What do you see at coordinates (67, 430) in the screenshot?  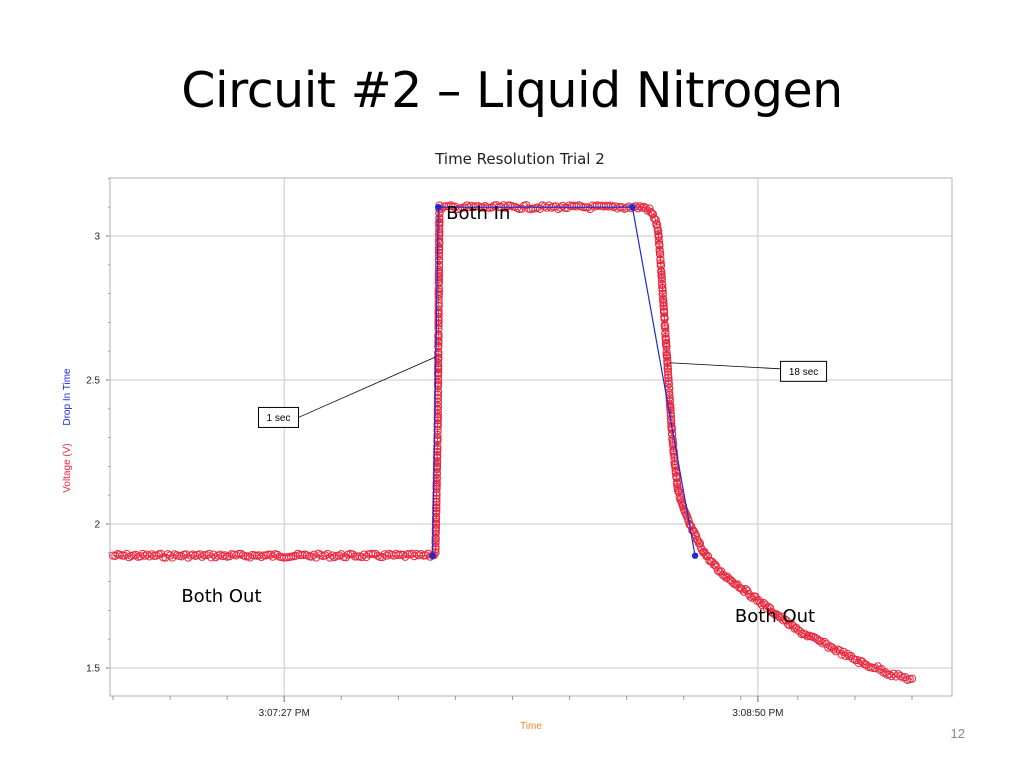 I see `y-axis-label: Voltage (V) Drop In Time` at bounding box center [67, 430].